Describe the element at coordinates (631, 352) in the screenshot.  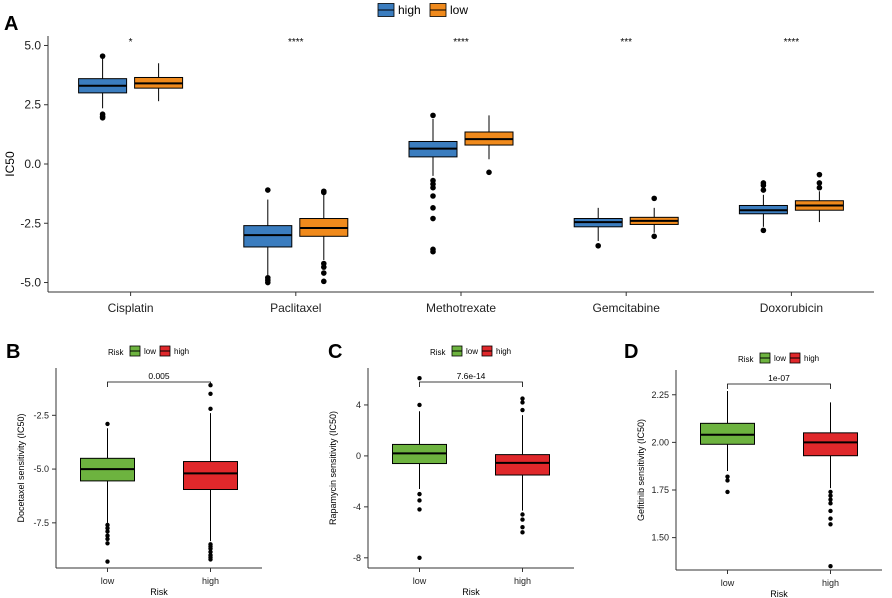
I see `panel-letter-d: D` at that location.